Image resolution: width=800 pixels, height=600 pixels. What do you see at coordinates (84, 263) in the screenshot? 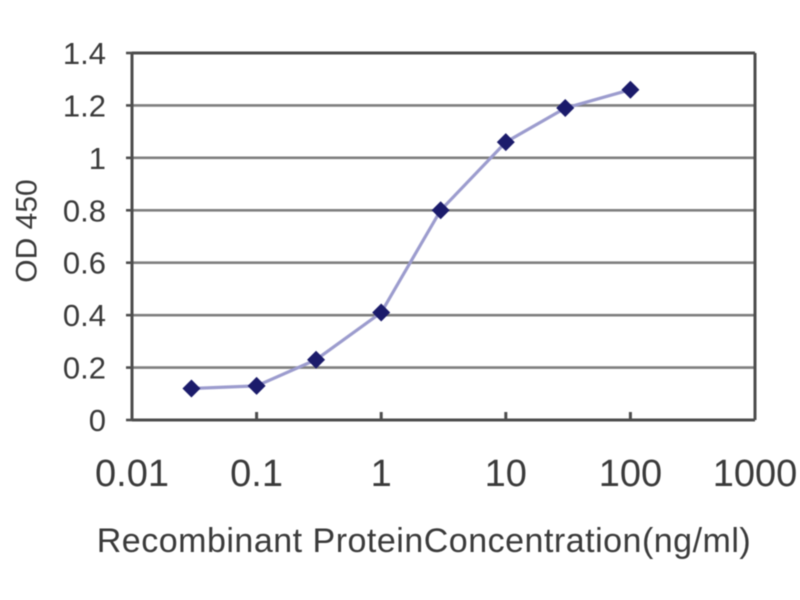
I see `y-tick-label-0.6: 0.6` at bounding box center [84, 263].